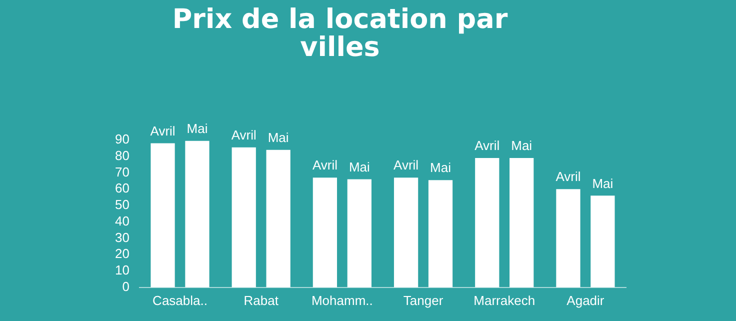 The width and height of the screenshot is (736, 321). I want to click on x-tick-label: Agadir, so click(585, 300).